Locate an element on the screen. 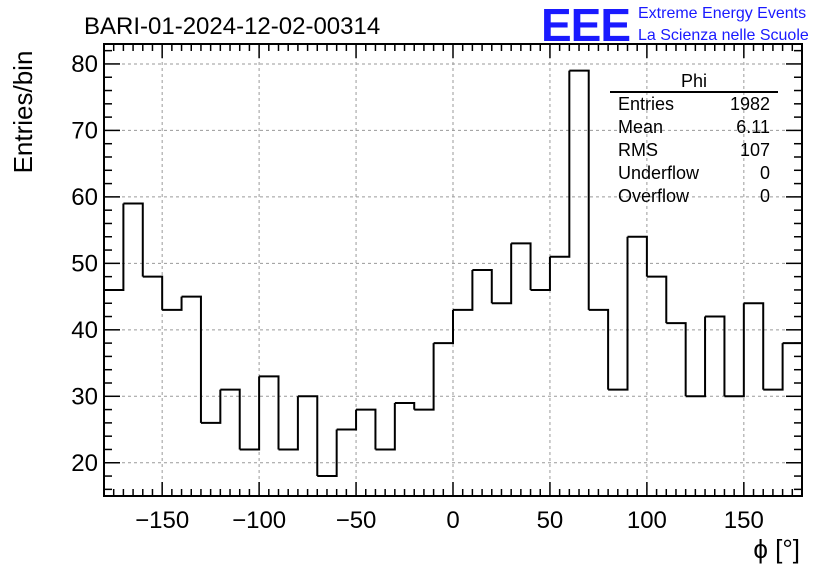 The height and width of the screenshot is (572, 836). y-tick-label: 40 is located at coordinates (84, 330).